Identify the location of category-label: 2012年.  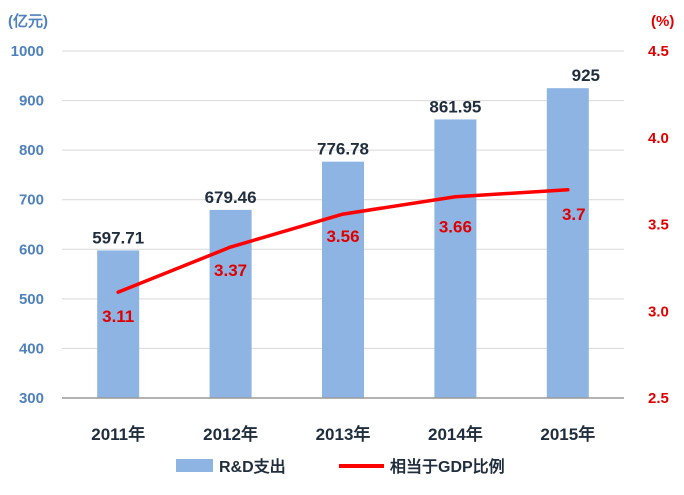
(230, 434).